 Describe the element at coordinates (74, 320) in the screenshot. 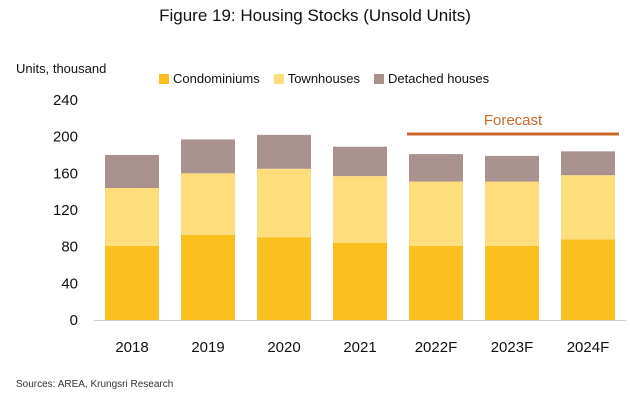

I see `y-tick-label: 0` at that location.